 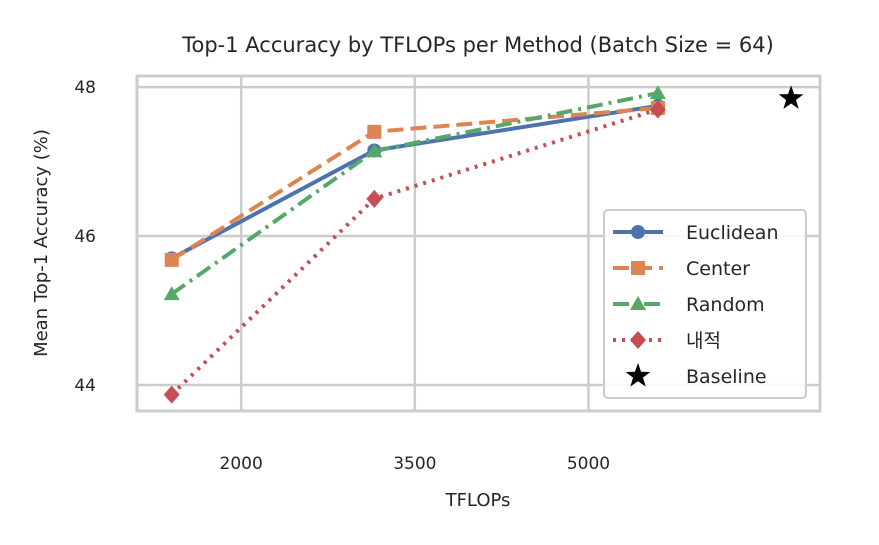 I want to click on x-tick-label: 5000, so click(x=588, y=464).